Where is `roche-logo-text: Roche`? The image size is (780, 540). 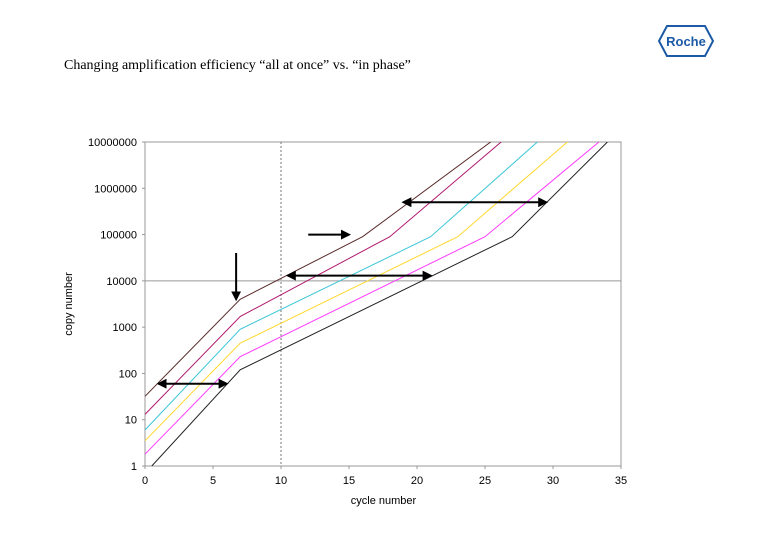
roche-logo-text: Roche is located at coordinates (686, 41).